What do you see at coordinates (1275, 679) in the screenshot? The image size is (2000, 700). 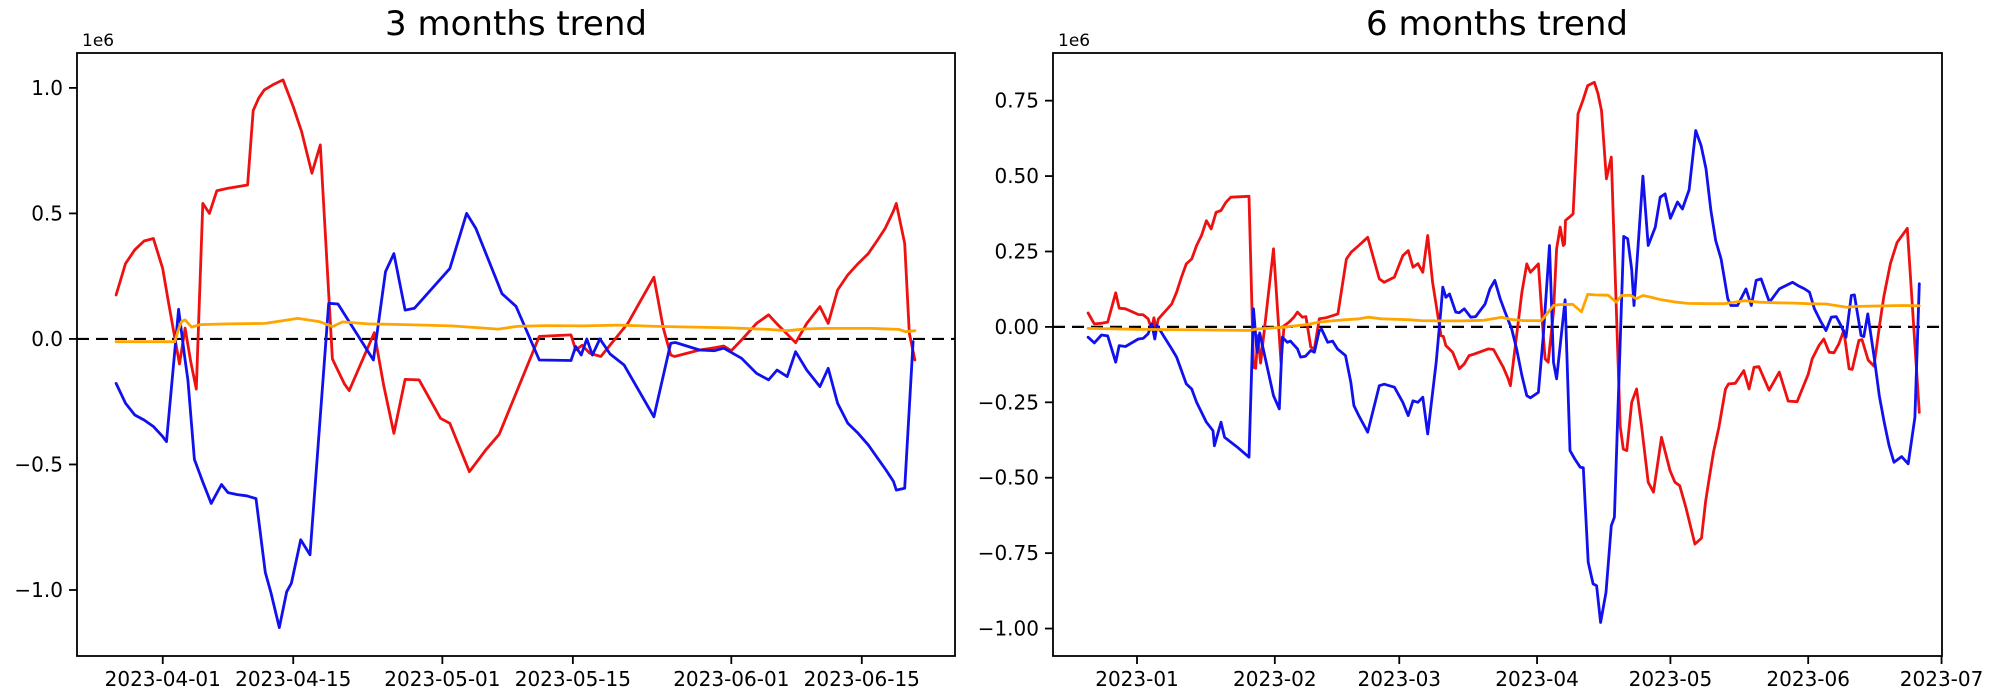 I see `x-tick-label: 2023-02` at bounding box center [1275, 679].